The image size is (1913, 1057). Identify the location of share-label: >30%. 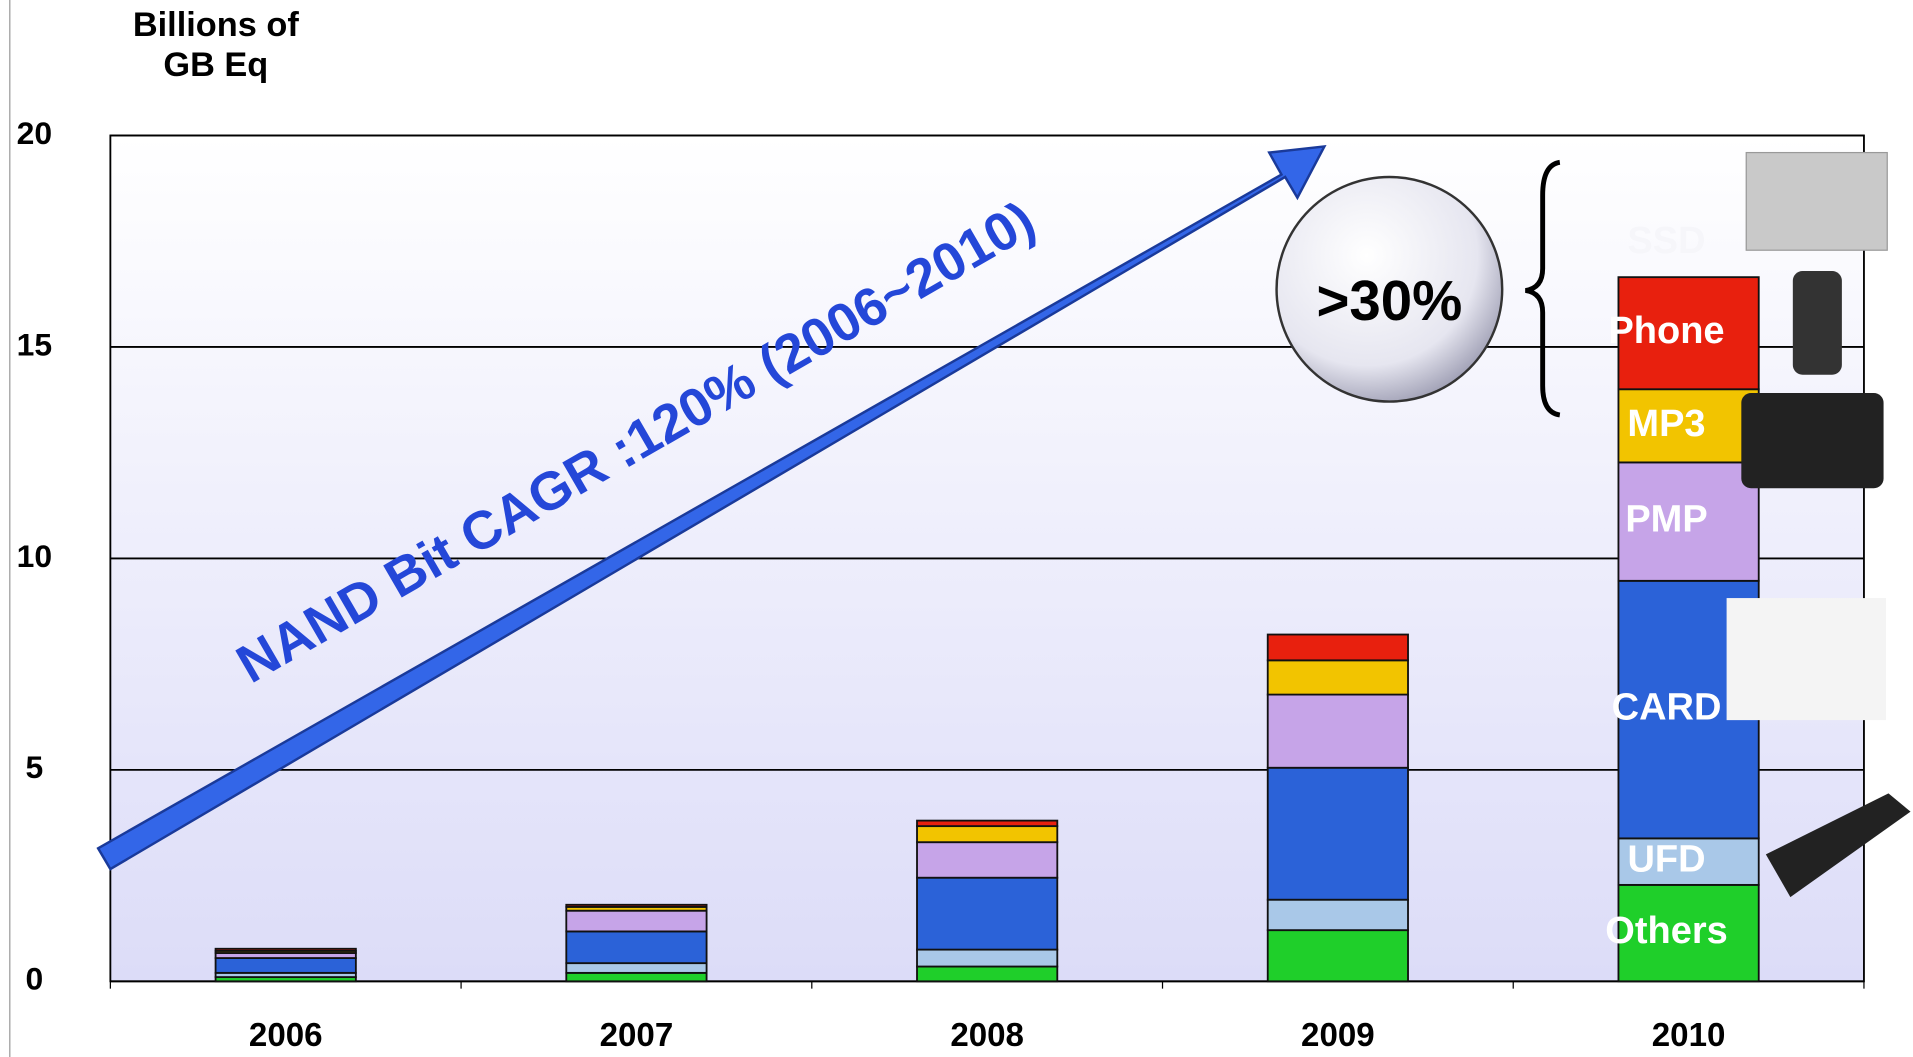
(1389, 300).